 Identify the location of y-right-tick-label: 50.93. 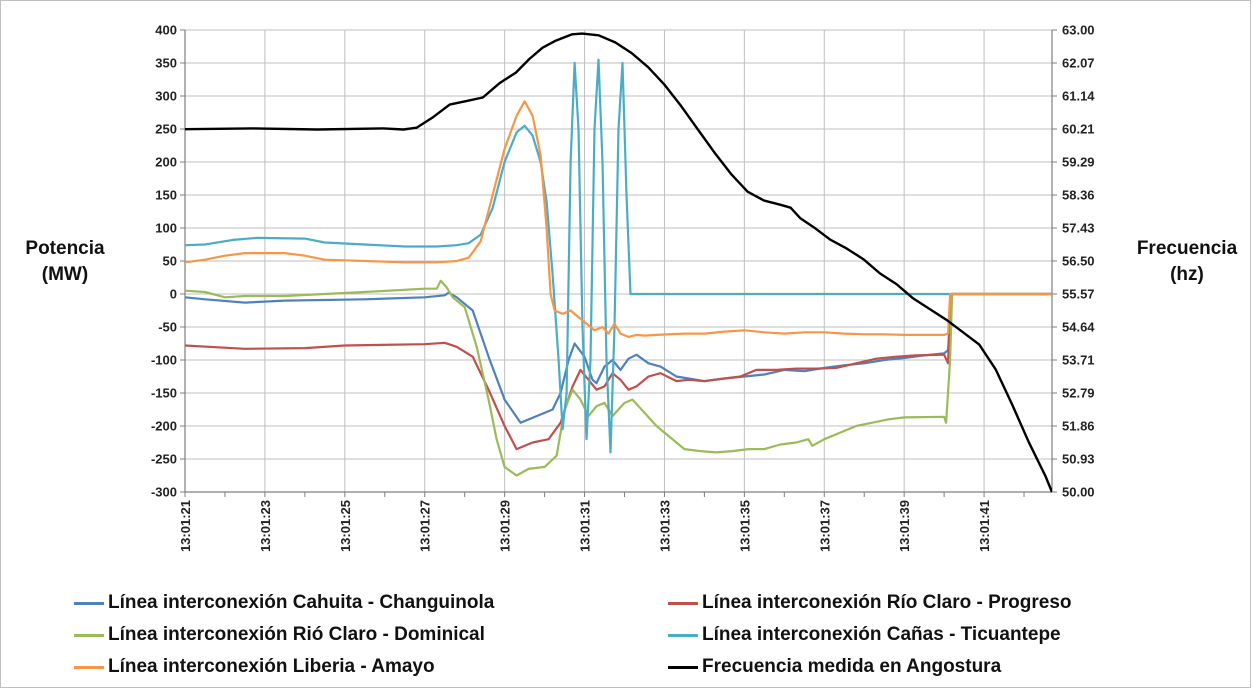
(1078, 459).